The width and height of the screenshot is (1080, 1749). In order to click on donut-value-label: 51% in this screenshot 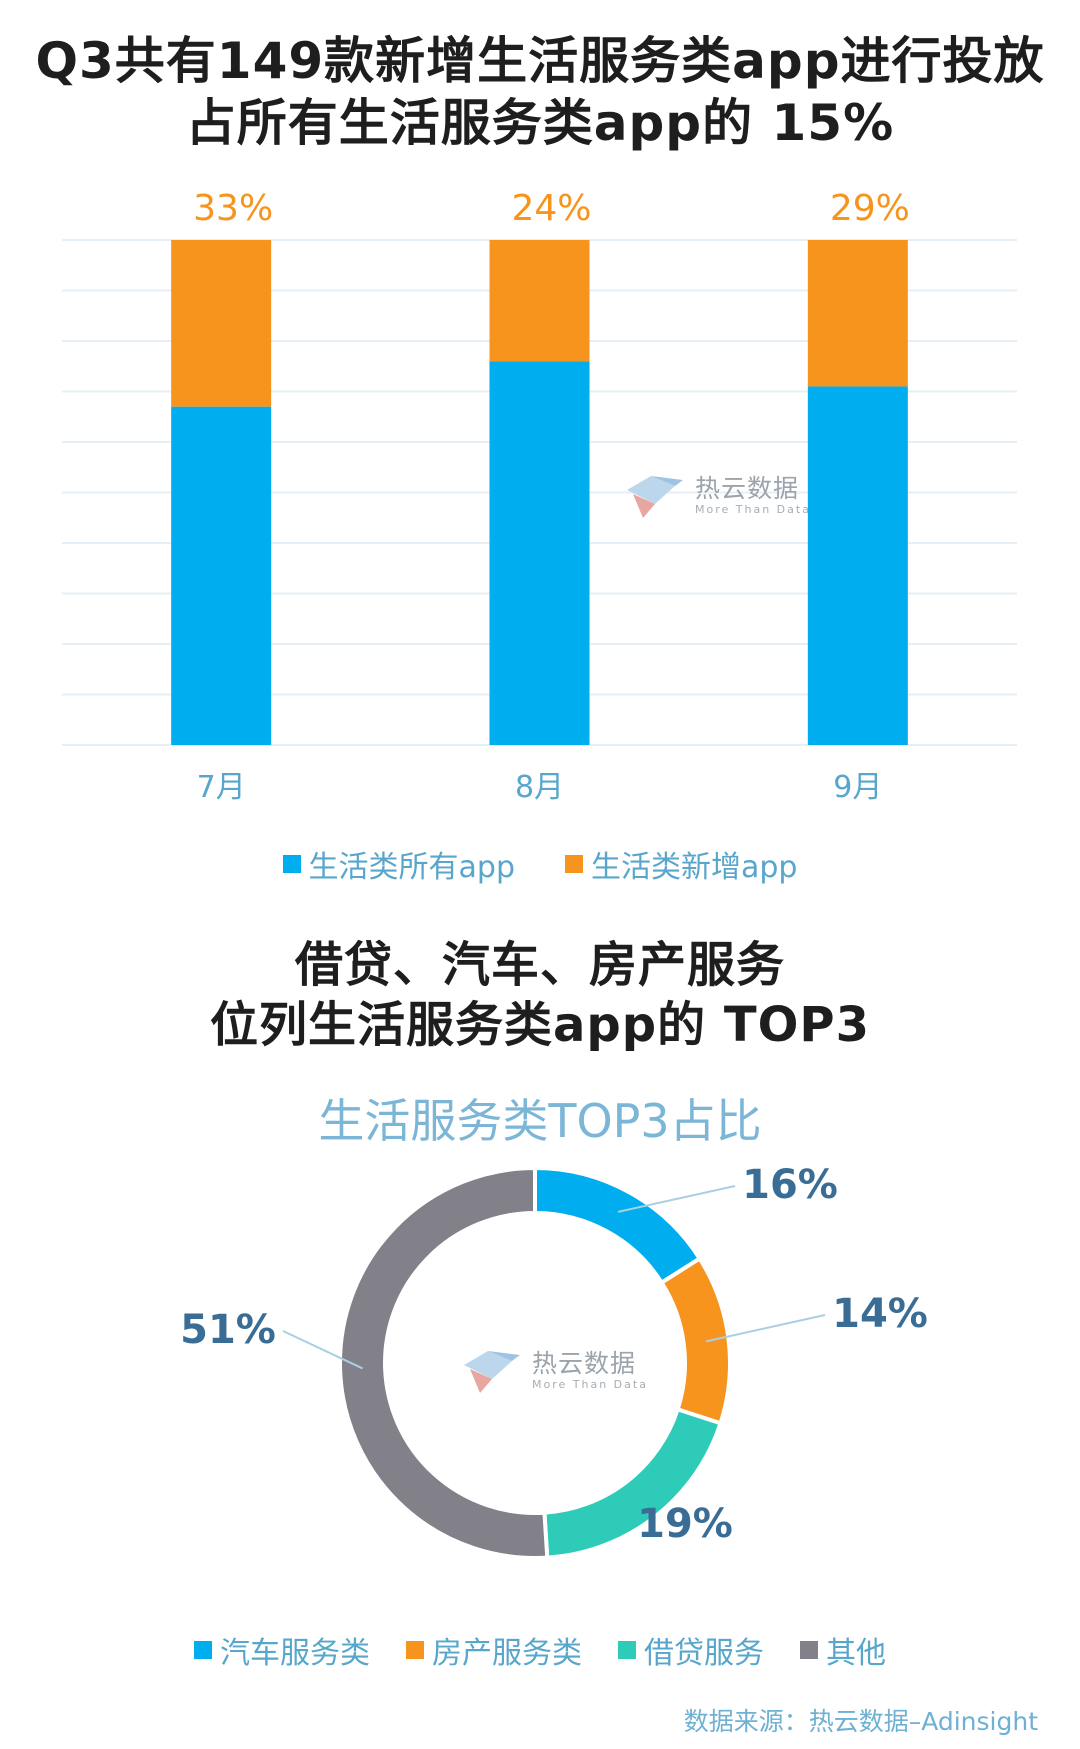, I will do `click(228, 1330)`.